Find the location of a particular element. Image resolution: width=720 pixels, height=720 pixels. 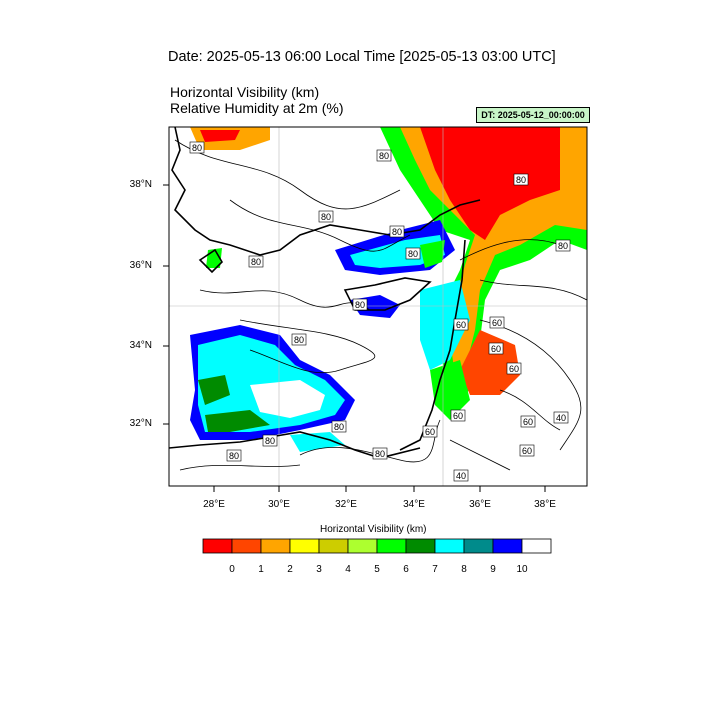

lon-label-38e: 38°E is located at coordinates (545, 504).